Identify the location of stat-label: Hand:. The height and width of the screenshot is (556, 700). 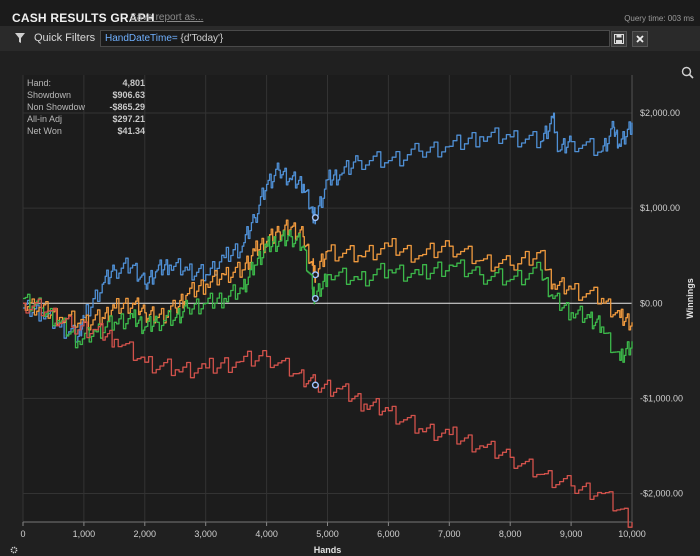
(39, 83).